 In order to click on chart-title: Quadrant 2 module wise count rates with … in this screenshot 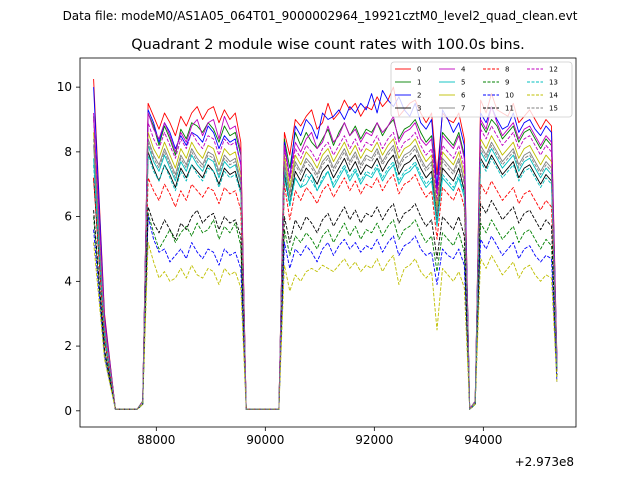, I will do `click(328, 45)`.